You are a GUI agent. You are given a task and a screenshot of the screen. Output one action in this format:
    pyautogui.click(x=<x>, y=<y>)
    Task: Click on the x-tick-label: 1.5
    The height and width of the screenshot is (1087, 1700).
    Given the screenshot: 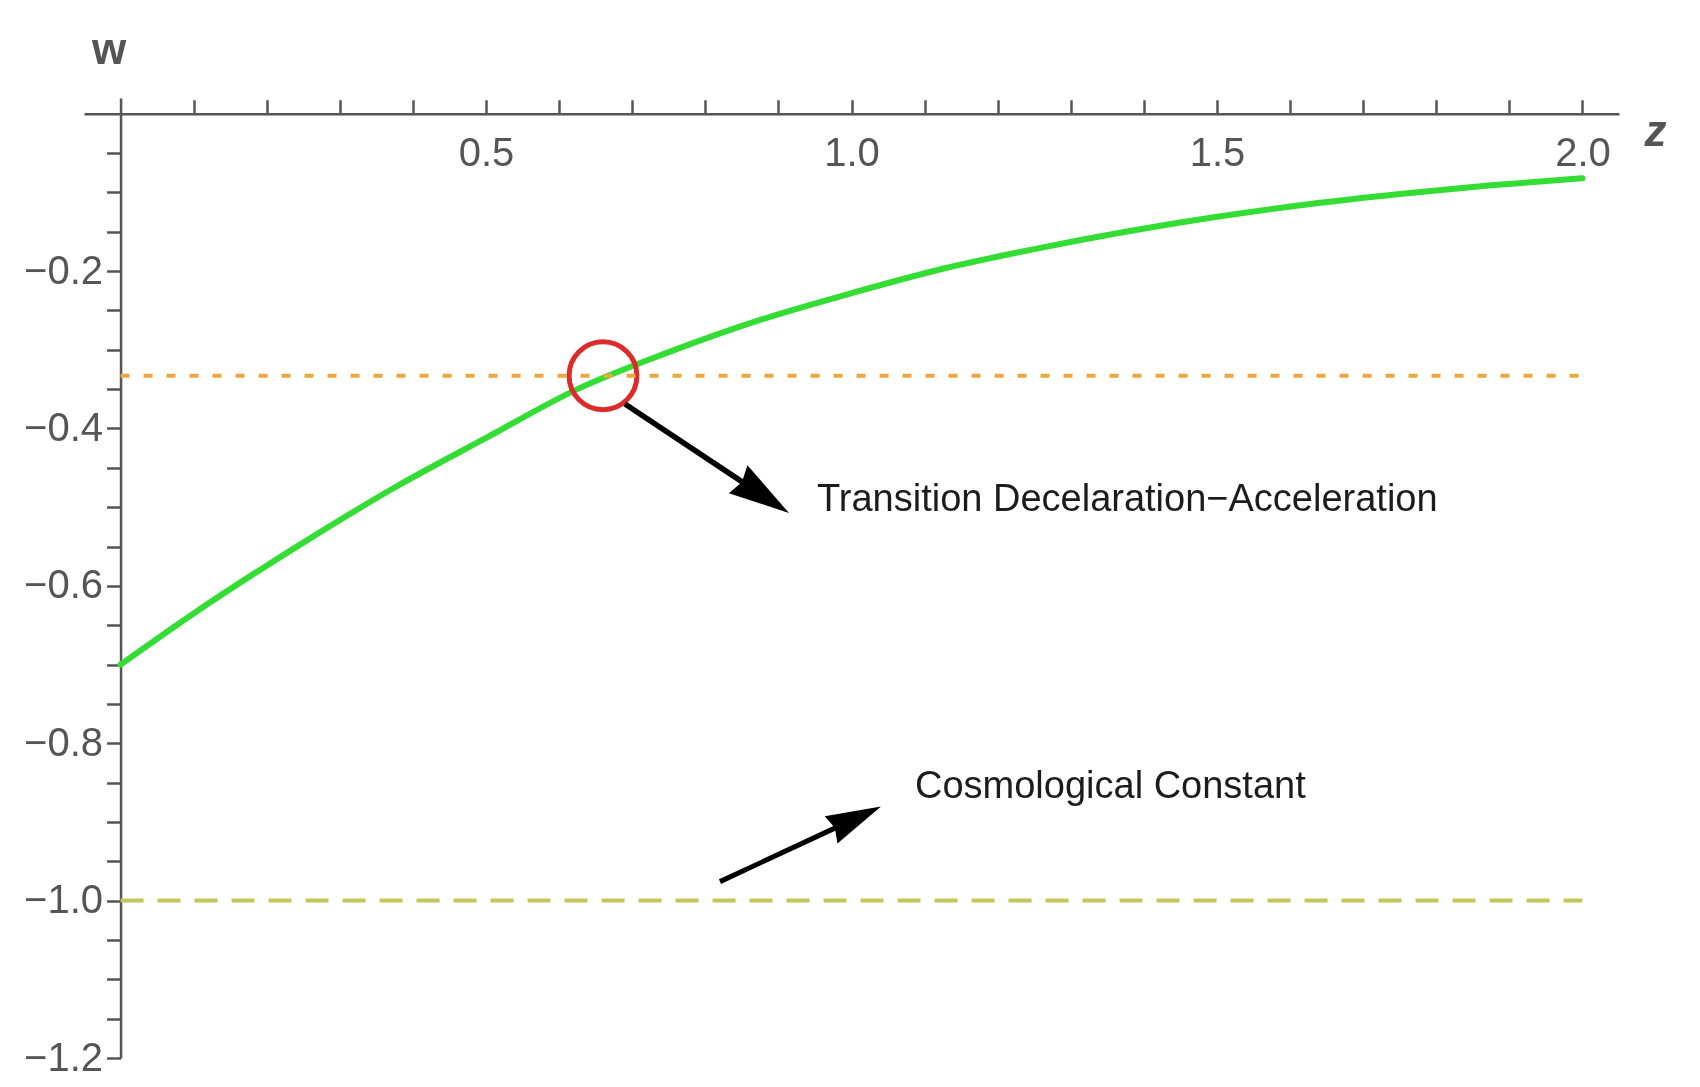 What is the action you would take?
    pyautogui.click(x=1217, y=152)
    